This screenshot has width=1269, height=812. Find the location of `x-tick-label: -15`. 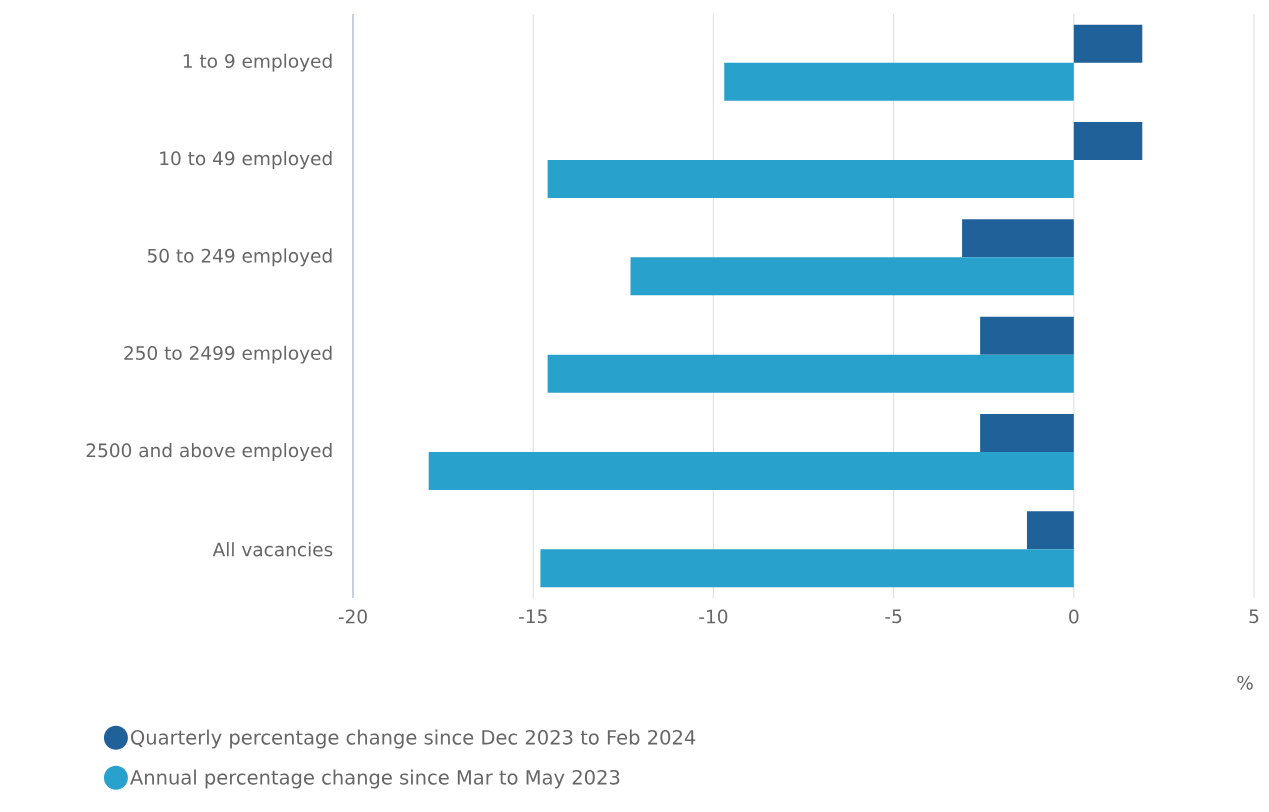

x-tick-label: -15 is located at coordinates (533, 616).